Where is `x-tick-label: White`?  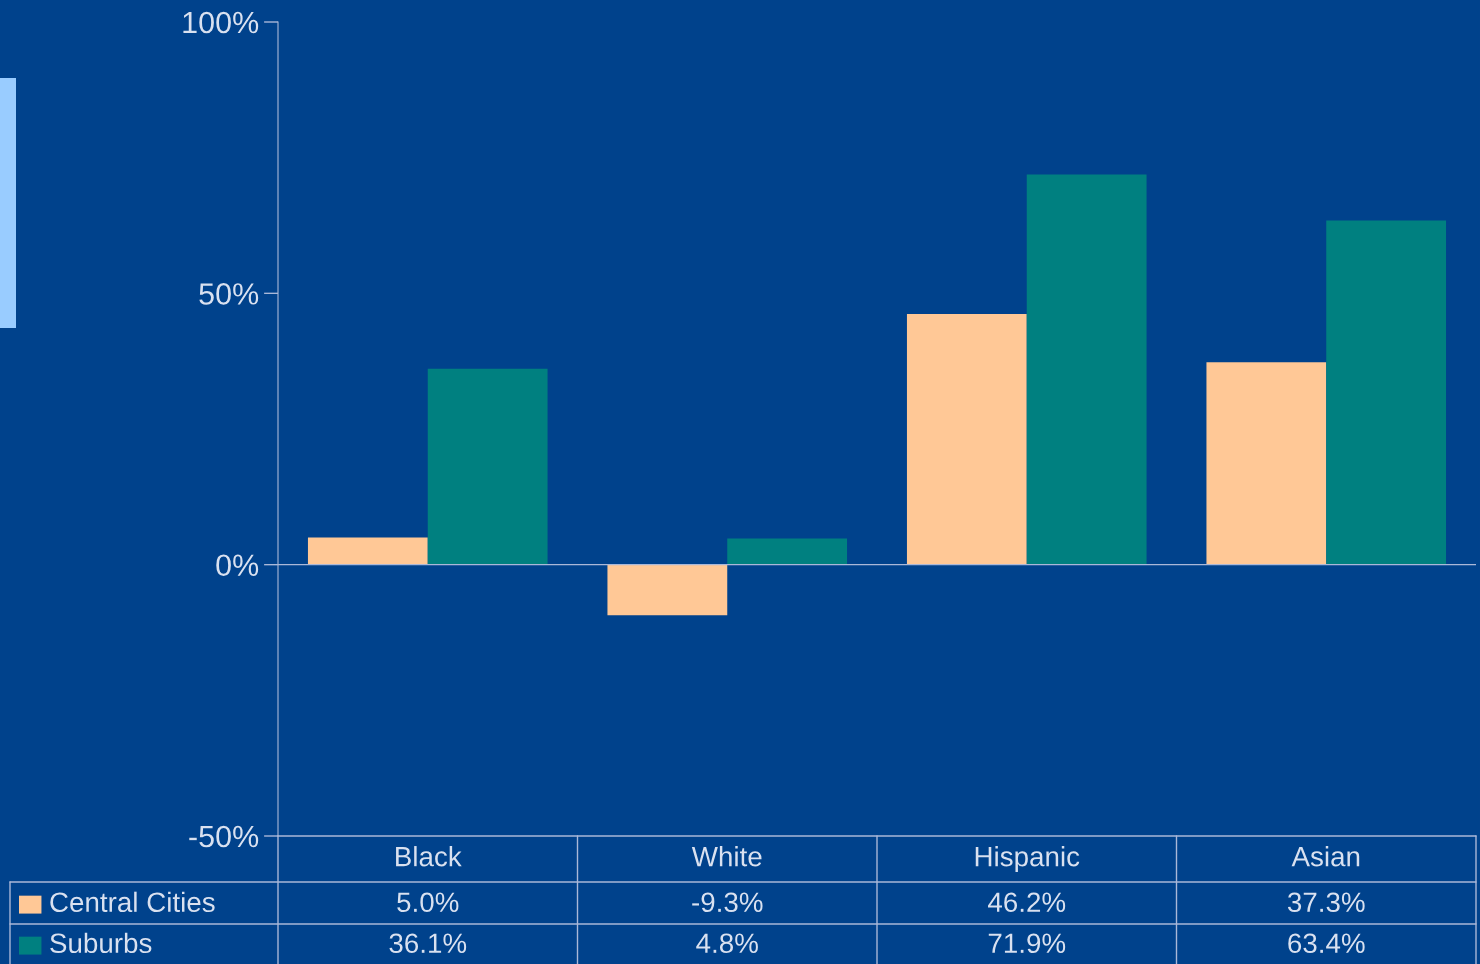
x-tick-label: White is located at coordinates (726, 856).